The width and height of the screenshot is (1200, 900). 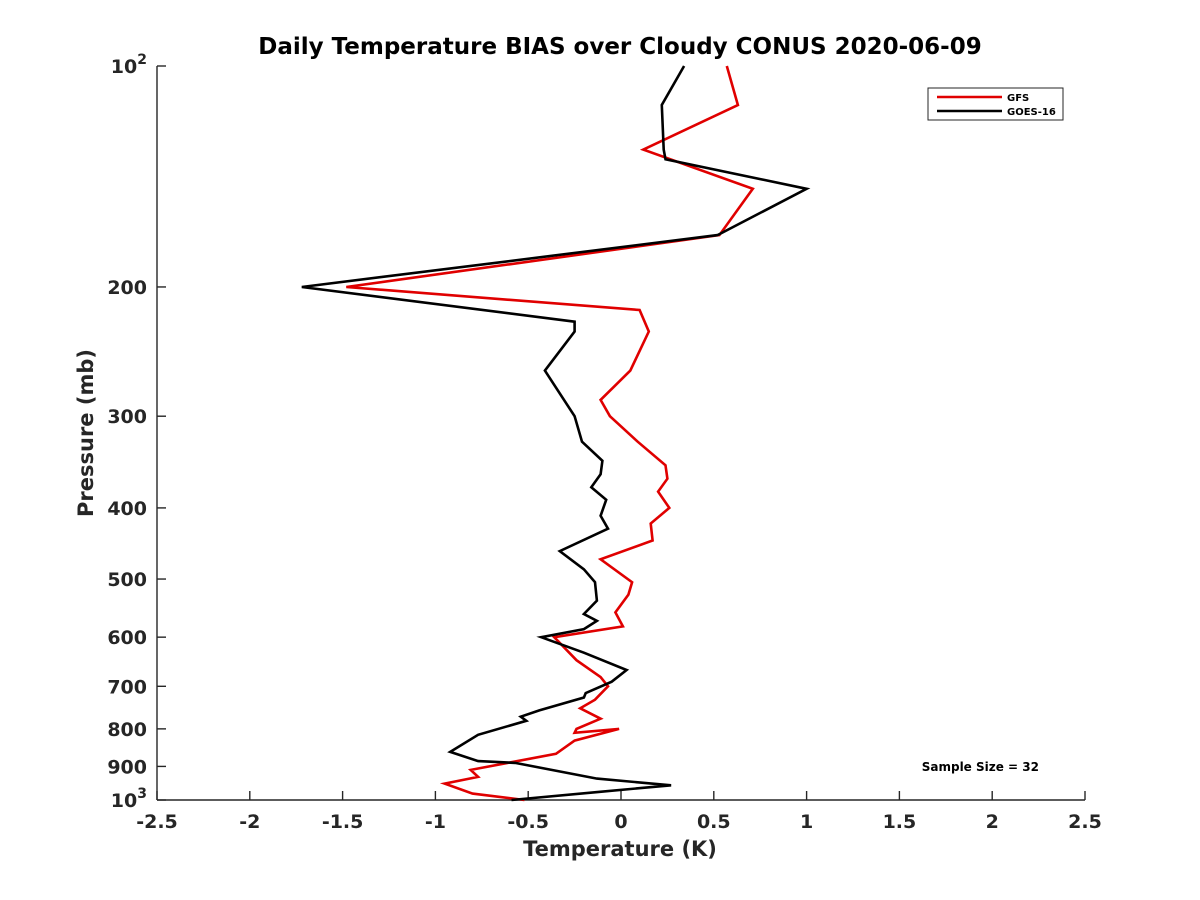 What do you see at coordinates (1031, 112) in the screenshot?
I see `legend-label-goes16: GOES-16` at bounding box center [1031, 112].